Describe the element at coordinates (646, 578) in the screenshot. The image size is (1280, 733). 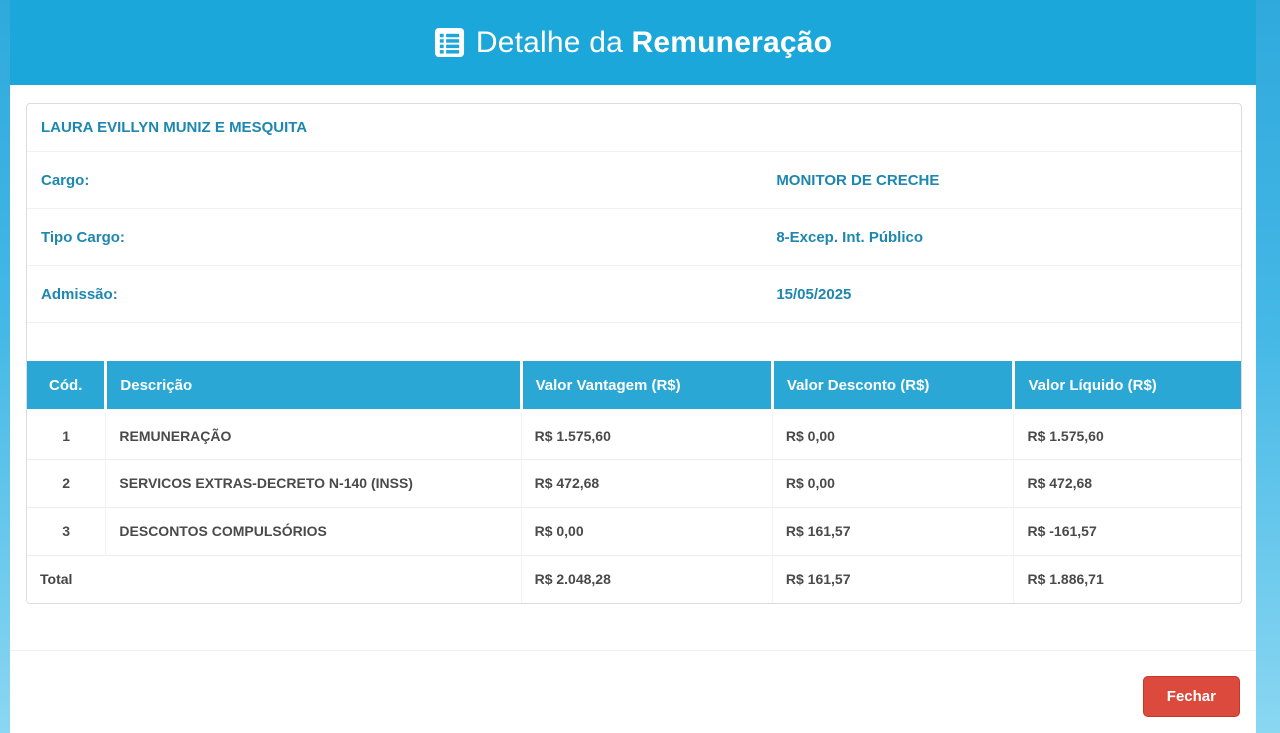
I see `total-vantagem: R$ 2.048,28` at that location.